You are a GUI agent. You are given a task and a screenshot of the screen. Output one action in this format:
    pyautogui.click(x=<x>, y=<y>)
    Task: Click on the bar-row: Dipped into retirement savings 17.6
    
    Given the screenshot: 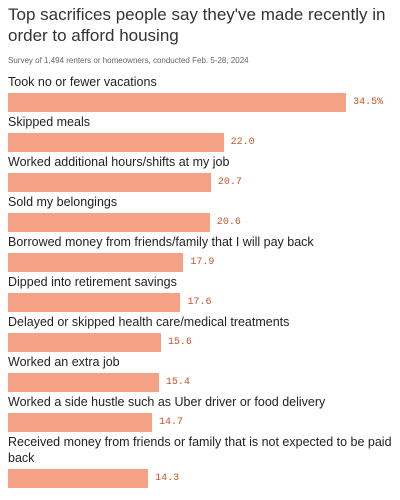 What is the action you would take?
    pyautogui.click(x=200, y=293)
    